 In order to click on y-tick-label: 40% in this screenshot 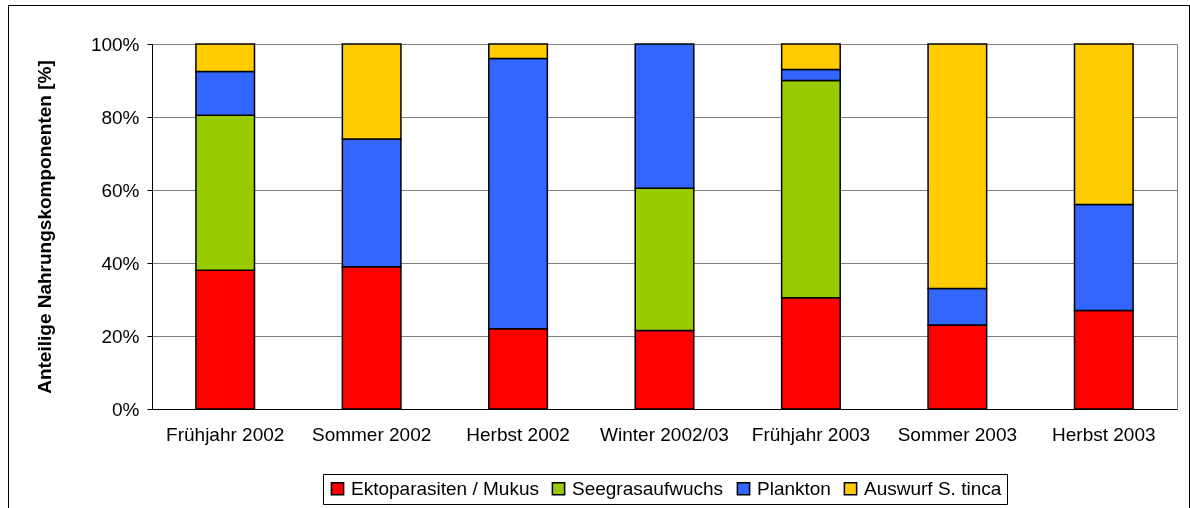, I will do `click(120, 263)`.